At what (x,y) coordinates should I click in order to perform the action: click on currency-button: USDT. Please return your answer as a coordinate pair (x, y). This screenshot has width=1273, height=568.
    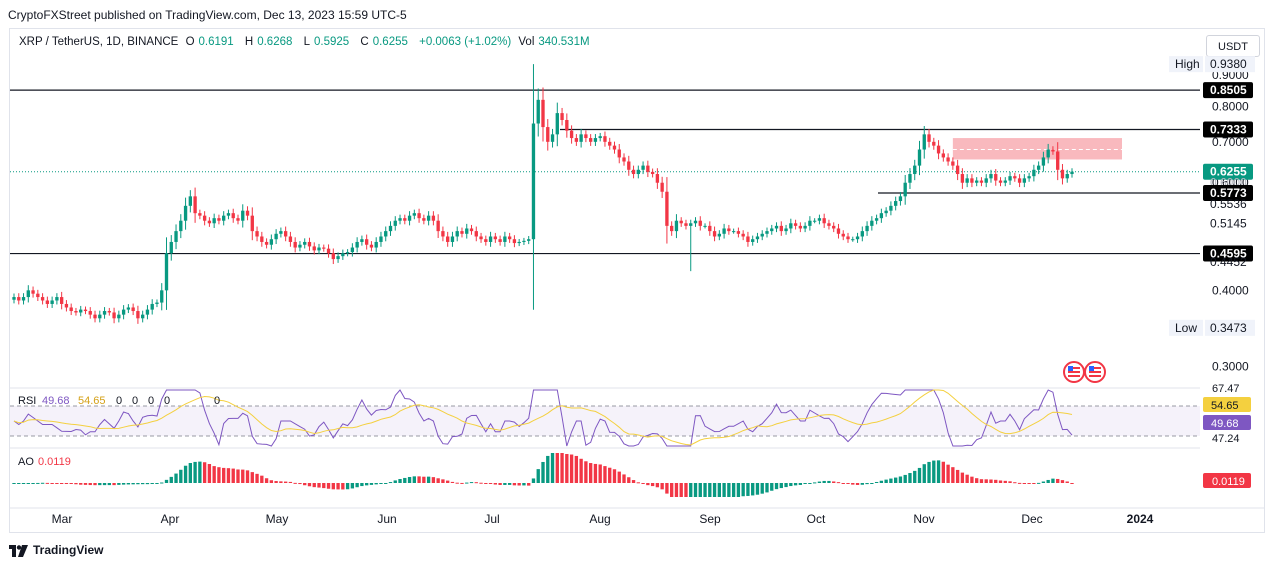
    Looking at the image, I should click on (1233, 46).